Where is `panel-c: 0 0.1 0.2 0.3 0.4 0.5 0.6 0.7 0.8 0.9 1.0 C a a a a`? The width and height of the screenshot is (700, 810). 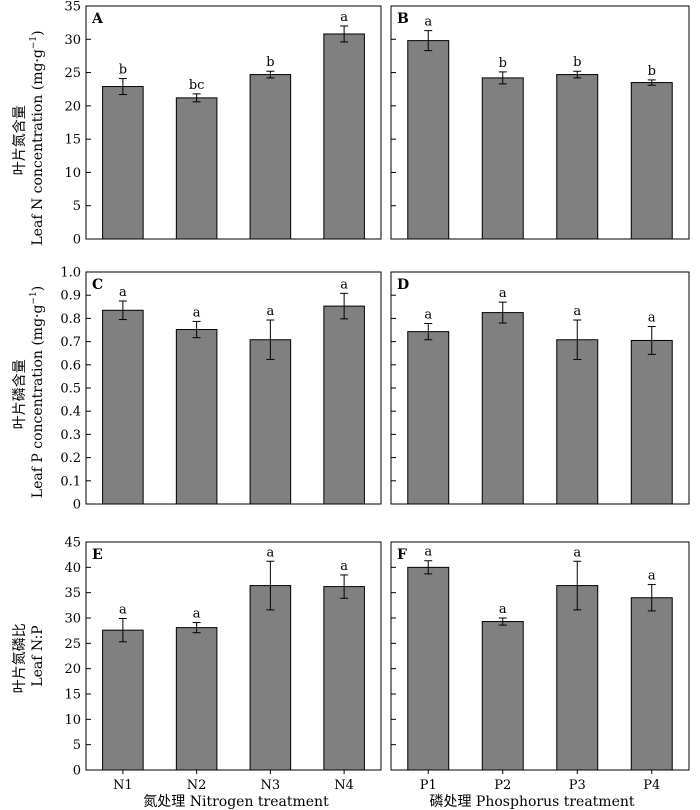 panel-c: 0 0.1 0.2 0.3 0.4 0.5 0.6 0.7 0.8 0.9 1.0 C a a a a is located at coordinates (221, 389).